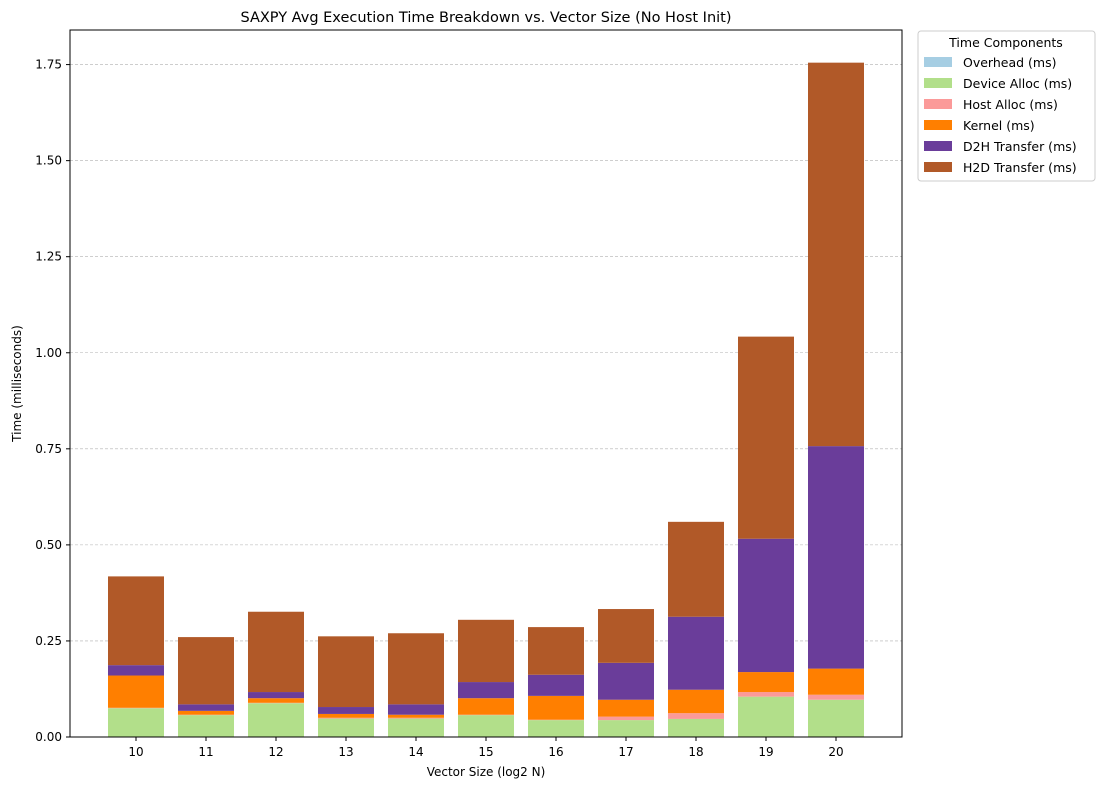  I want to click on x-tick-label: 20, so click(835, 752).